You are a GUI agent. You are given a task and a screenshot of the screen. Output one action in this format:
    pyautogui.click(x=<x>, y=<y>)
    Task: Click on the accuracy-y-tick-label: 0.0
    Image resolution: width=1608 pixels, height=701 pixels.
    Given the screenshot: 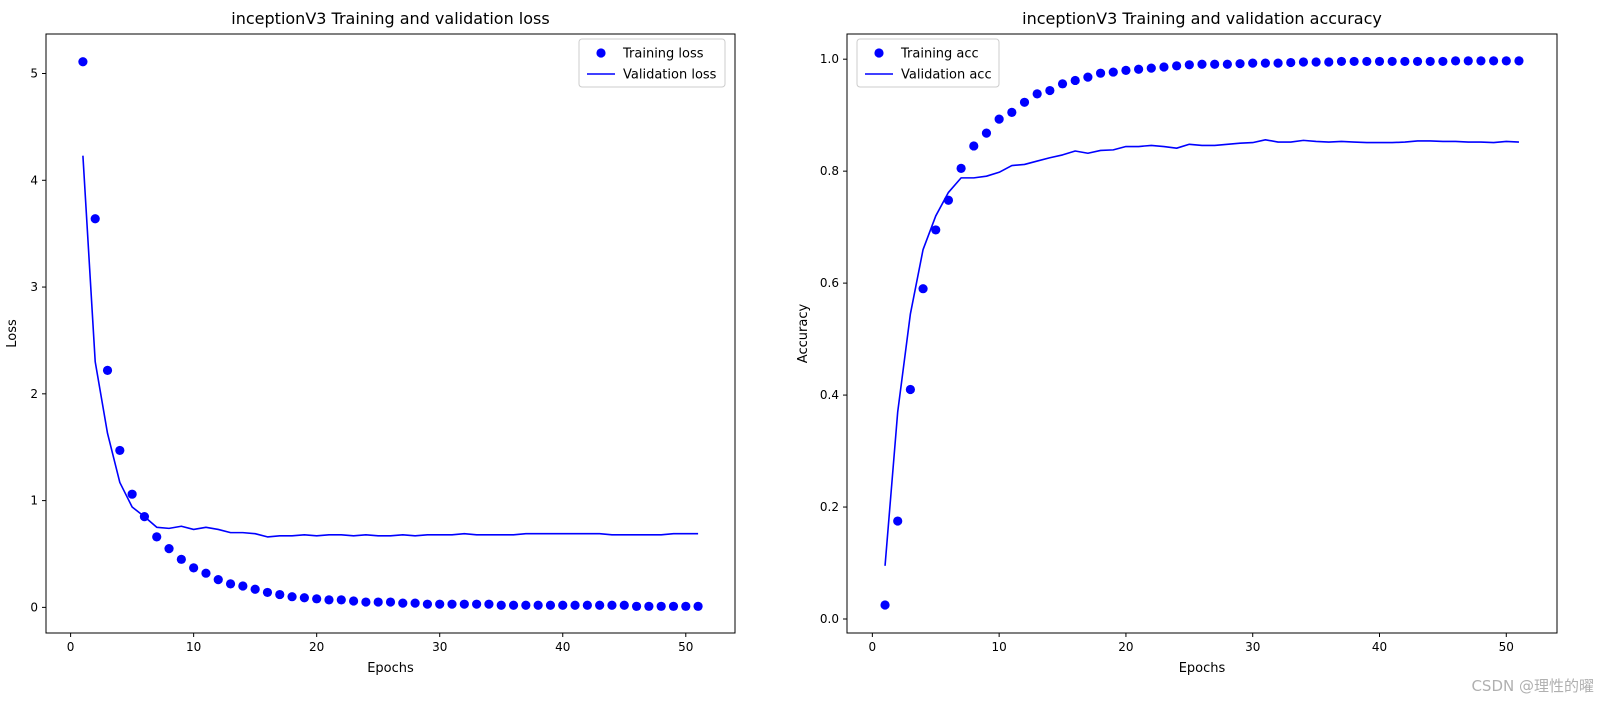 What is the action you would take?
    pyautogui.click(x=829, y=619)
    